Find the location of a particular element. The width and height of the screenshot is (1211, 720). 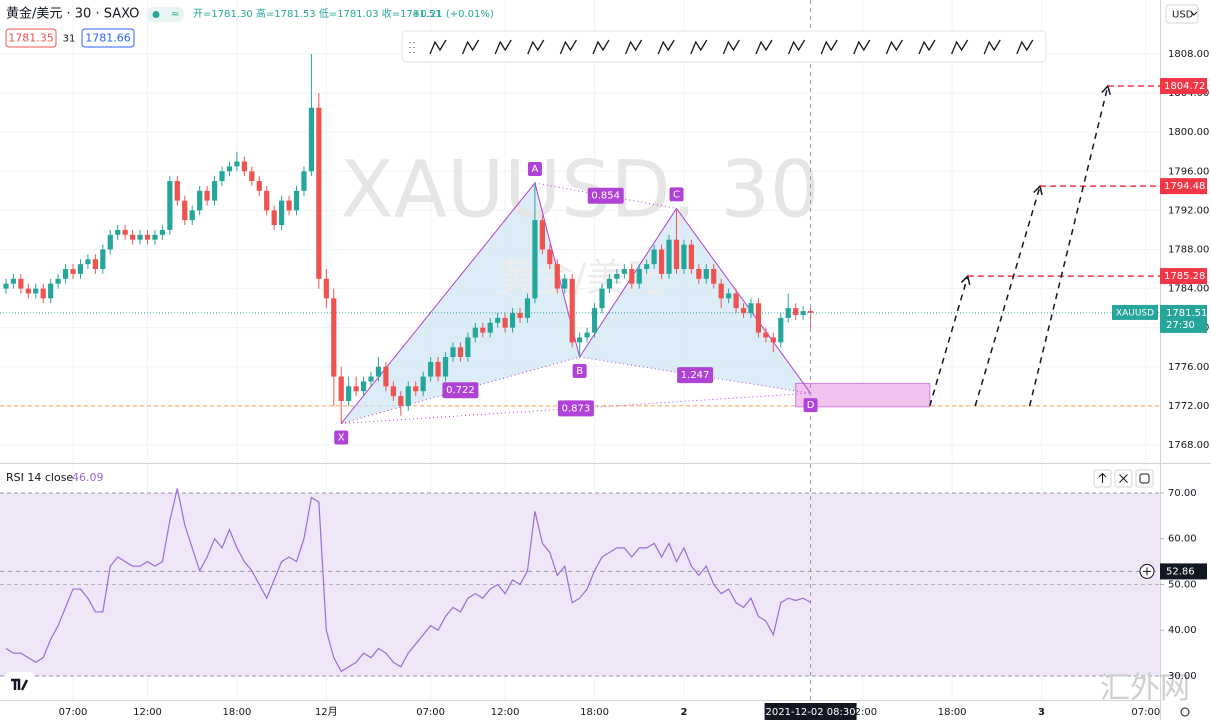

symbol: 黄金/美元 · 30 · SAXO is located at coordinates (72, 14).